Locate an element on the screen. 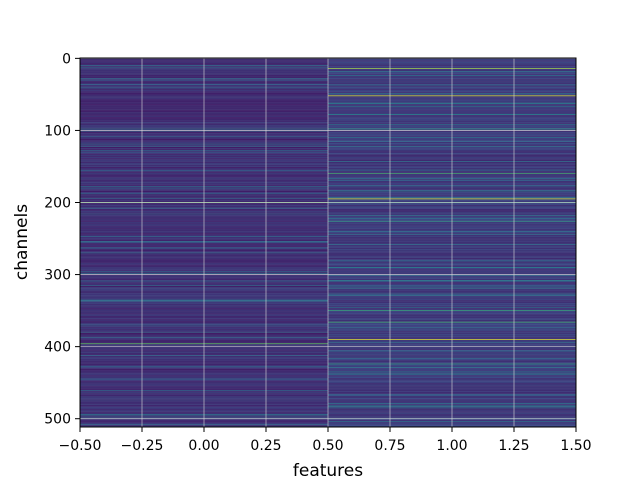  y-tick-label: 200 is located at coordinates (57, 204).